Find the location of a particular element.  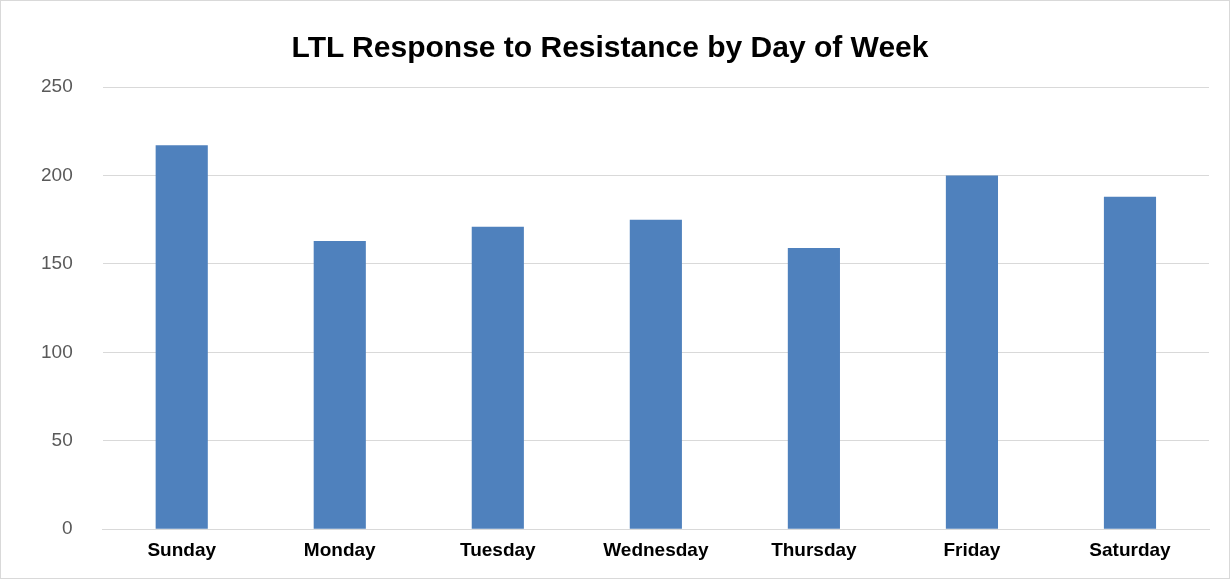

x-tick-label: Friday is located at coordinates (972, 549).